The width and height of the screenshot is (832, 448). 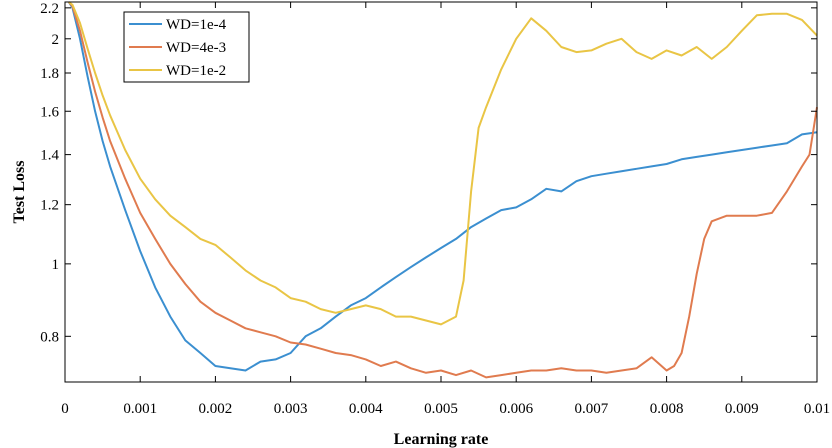 What do you see at coordinates (441, 409) in the screenshot?
I see `x-tick-label: 0.005` at bounding box center [441, 409].